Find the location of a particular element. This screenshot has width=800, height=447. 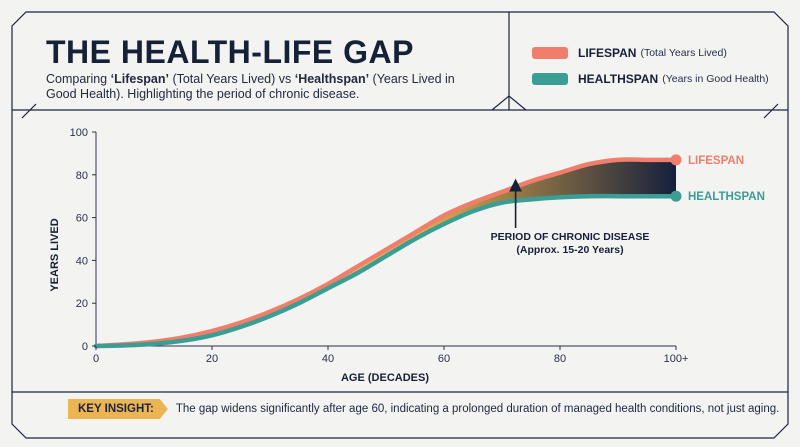

x-tick-label: 0 is located at coordinates (96, 359).